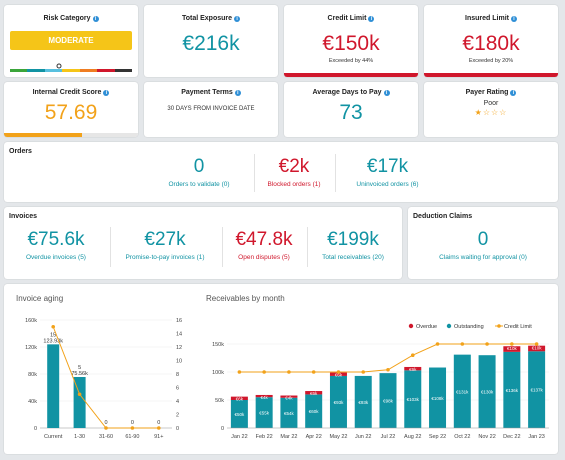  What do you see at coordinates (56, 257) in the screenshot?
I see `overdue-invoices-label: Overdue invoices (5)` at bounding box center [56, 257].